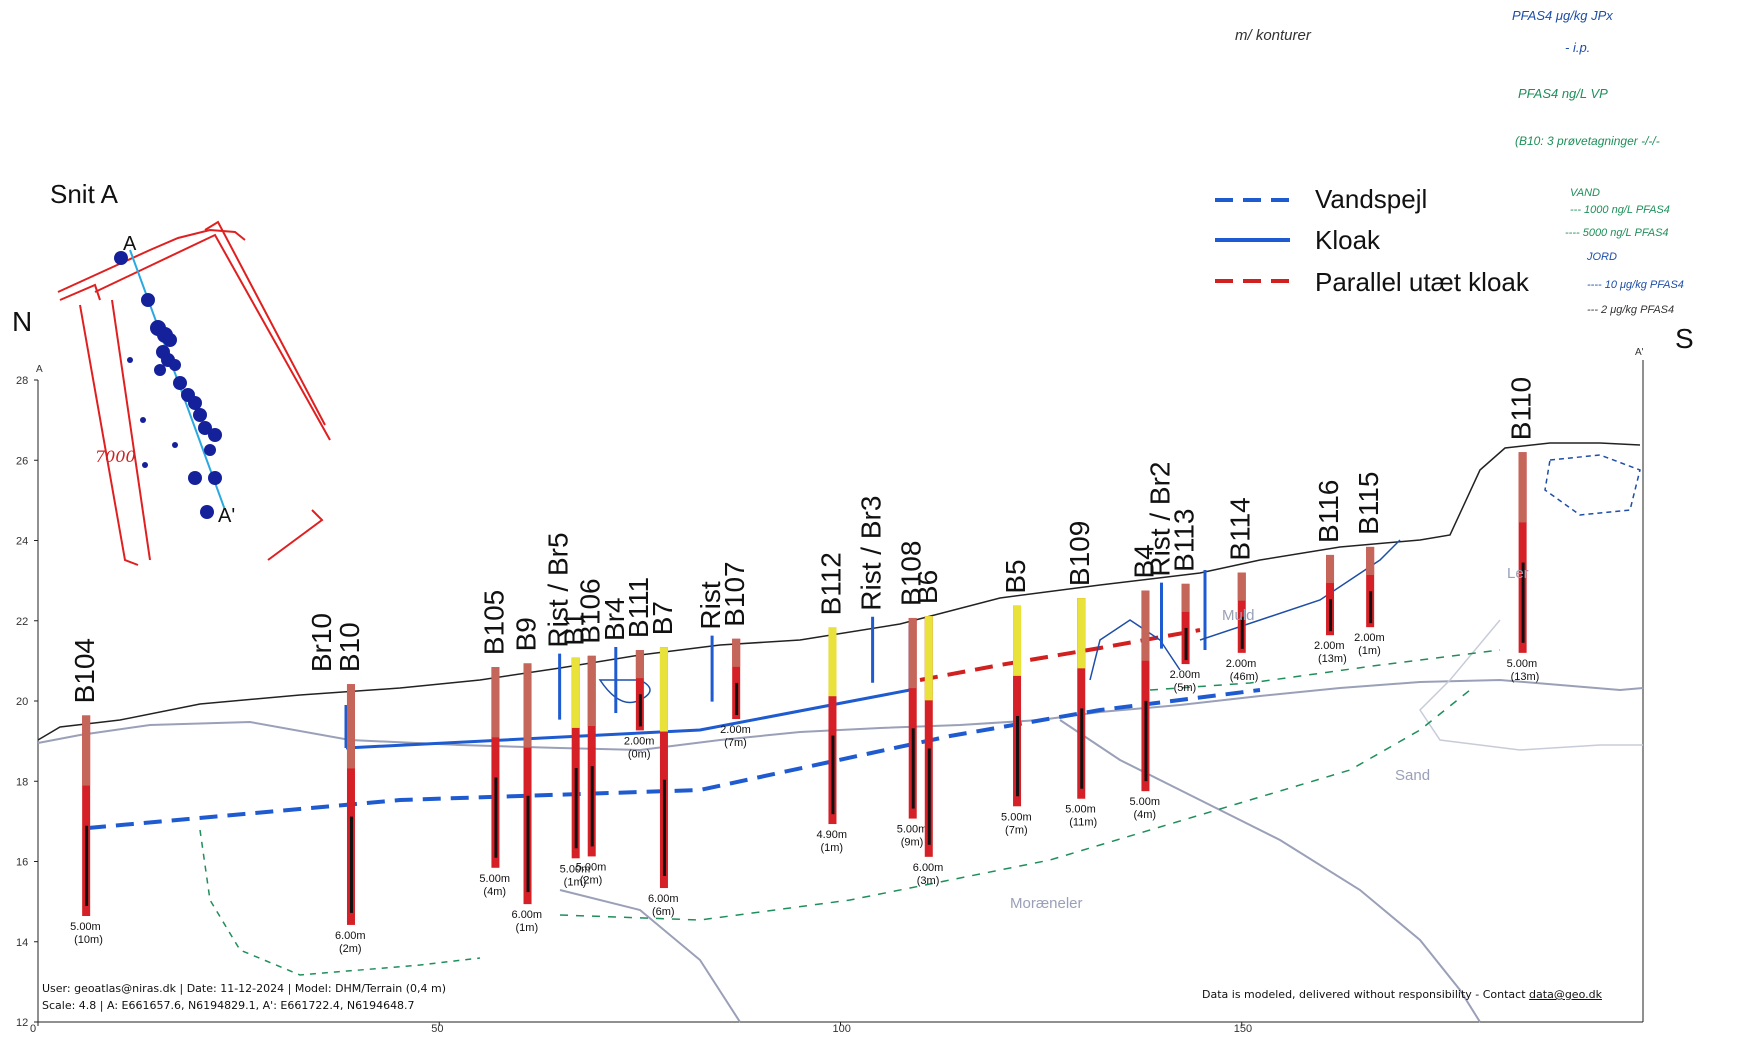 This screenshot has width=1750, height=1039. What do you see at coordinates (226, 516) in the screenshot?
I see `inset-point-a-prime: A'` at bounding box center [226, 516].